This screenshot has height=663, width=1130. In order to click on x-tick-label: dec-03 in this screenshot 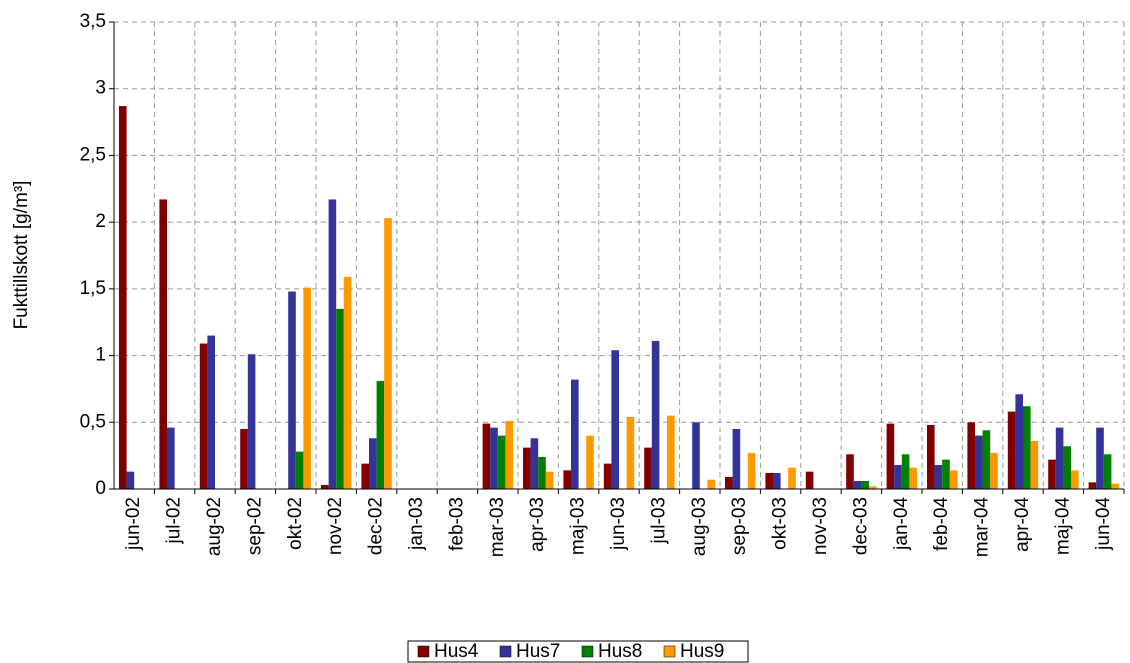, I will do `click(860, 526)`.